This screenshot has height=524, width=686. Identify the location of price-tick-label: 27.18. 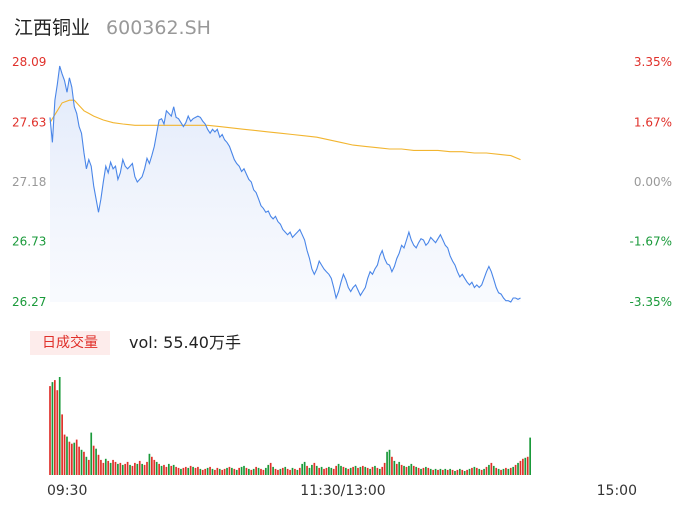
(29, 182).